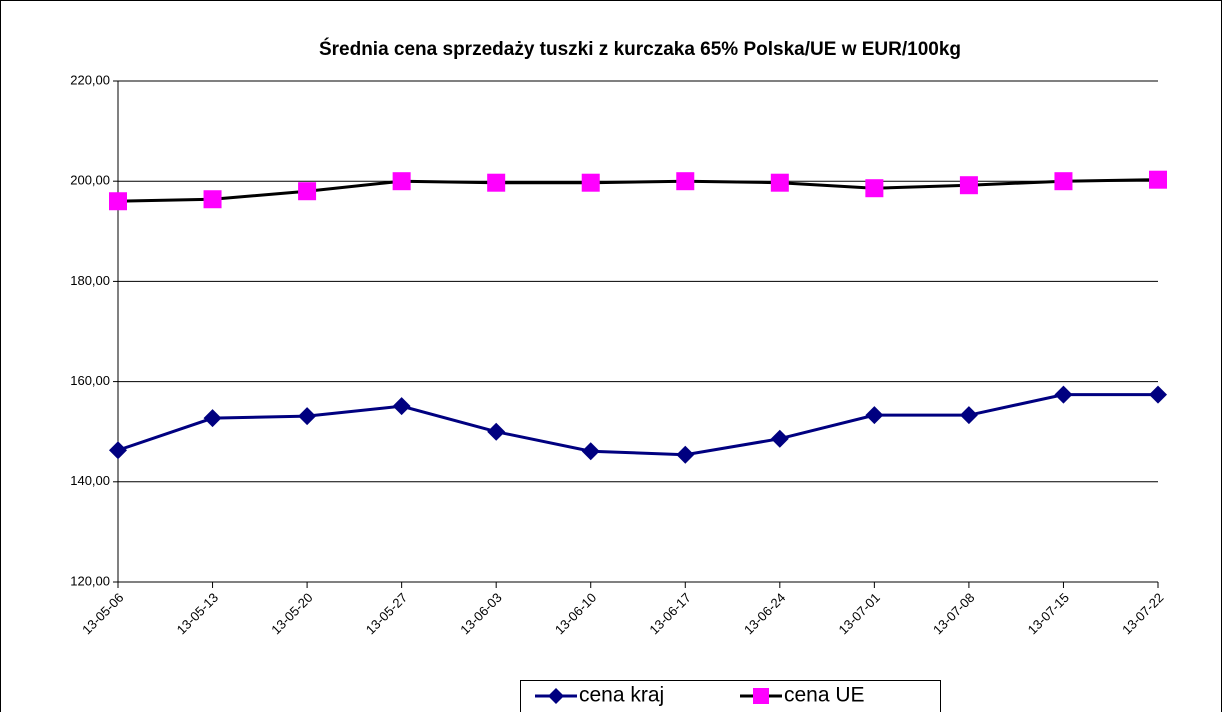 The width and height of the screenshot is (1223, 712). What do you see at coordinates (90, 380) in the screenshot?
I see `y-tick-label: 160,00` at bounding box center [90, 380].